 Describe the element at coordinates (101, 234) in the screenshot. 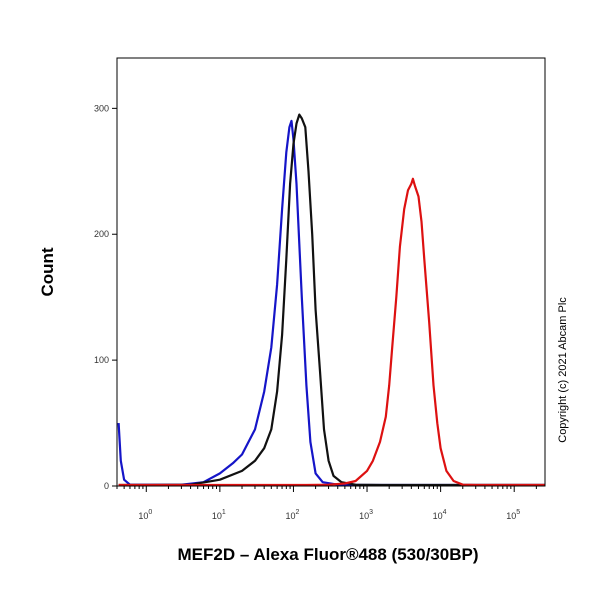

I see `y-tick-label: 200` at that location.